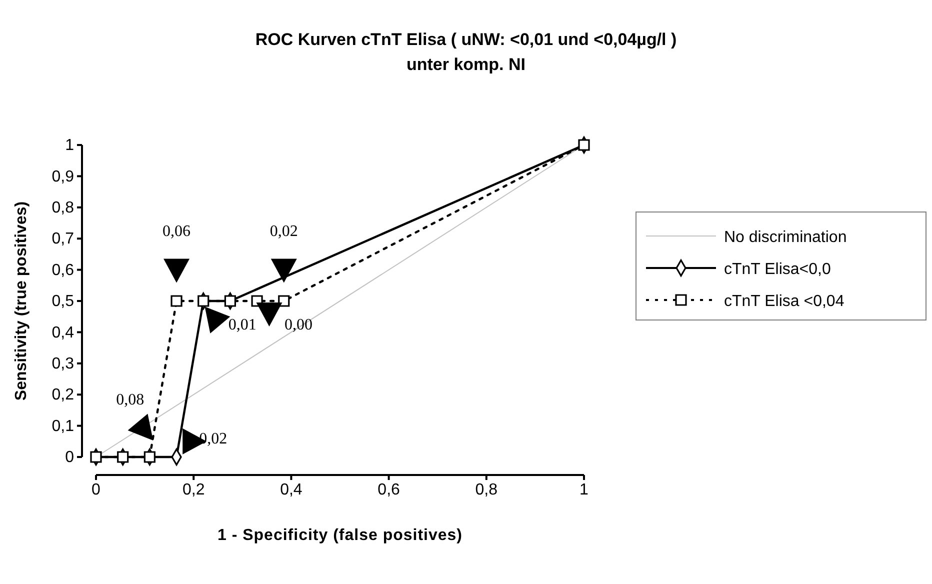 This screenshot has width=932, height=584. What do you see at coordinates (69, 145) in the screenshot?
I see `y-tick-label: 1` at bounding box center [69, 145].